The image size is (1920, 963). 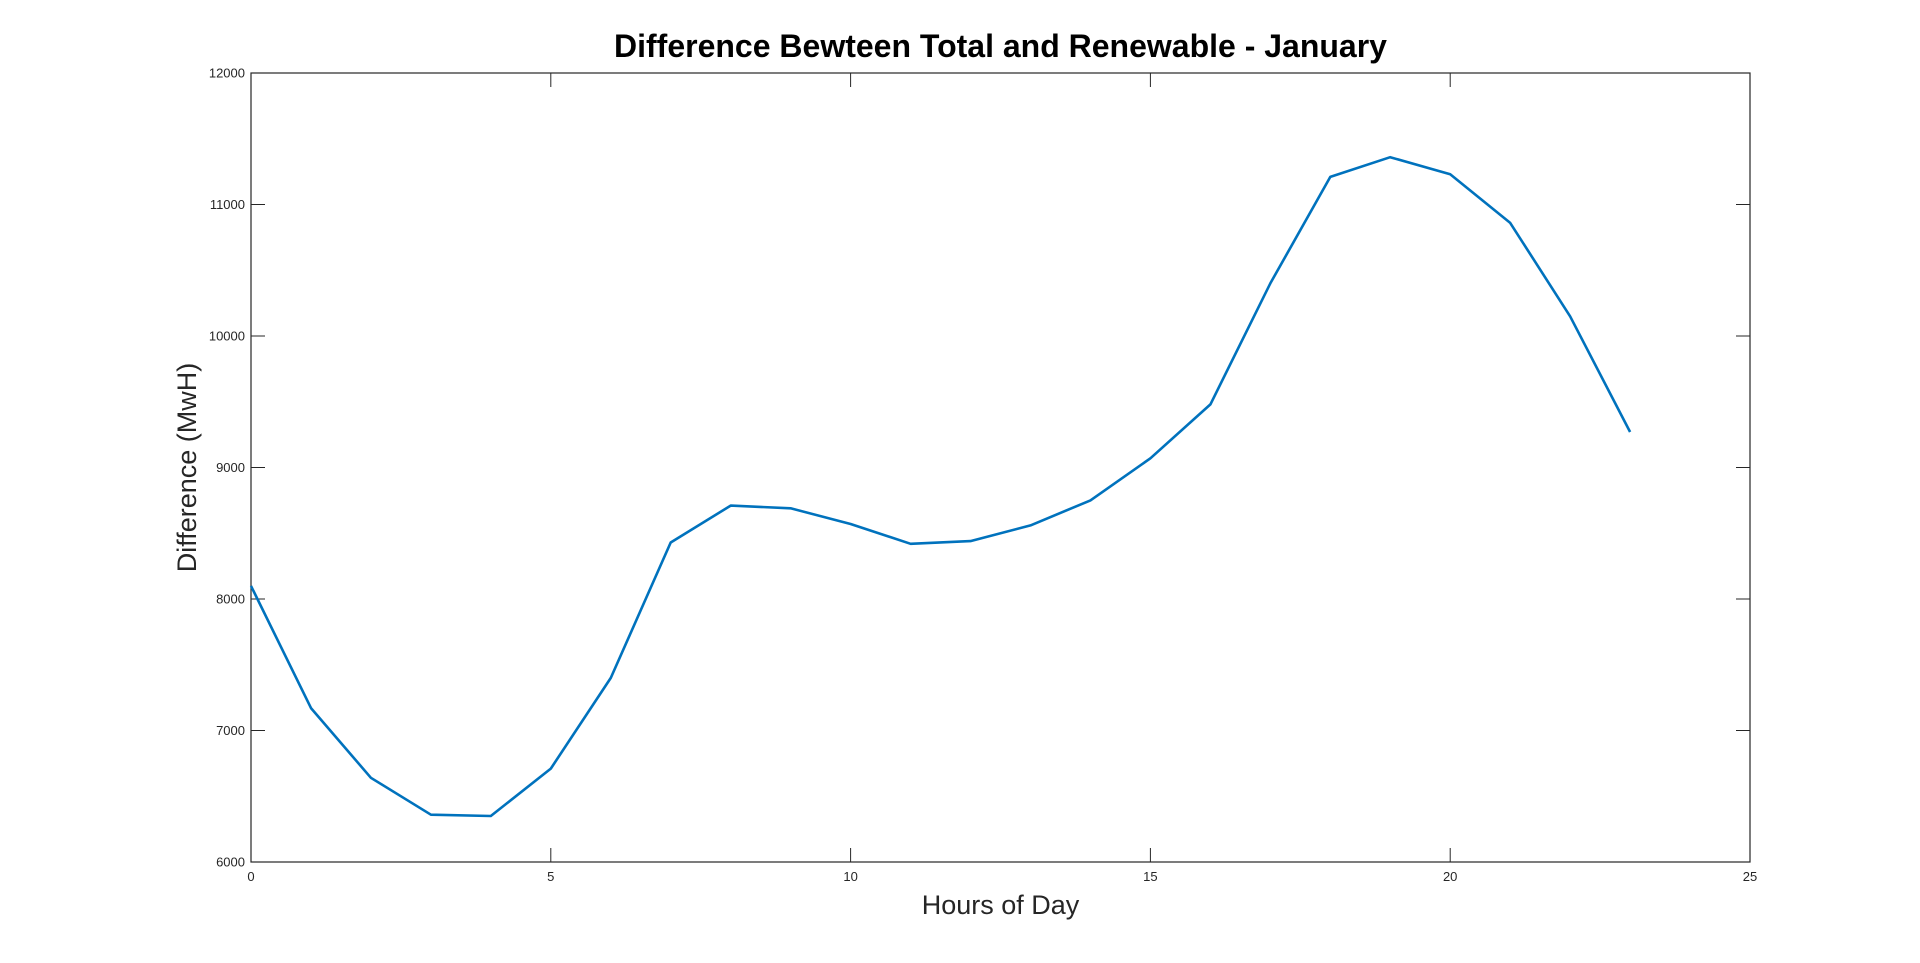 What do you see at coordinates (550, 876) in the screenshot?
I see `x-tick-label: 5` at bounding box center [550, 876].